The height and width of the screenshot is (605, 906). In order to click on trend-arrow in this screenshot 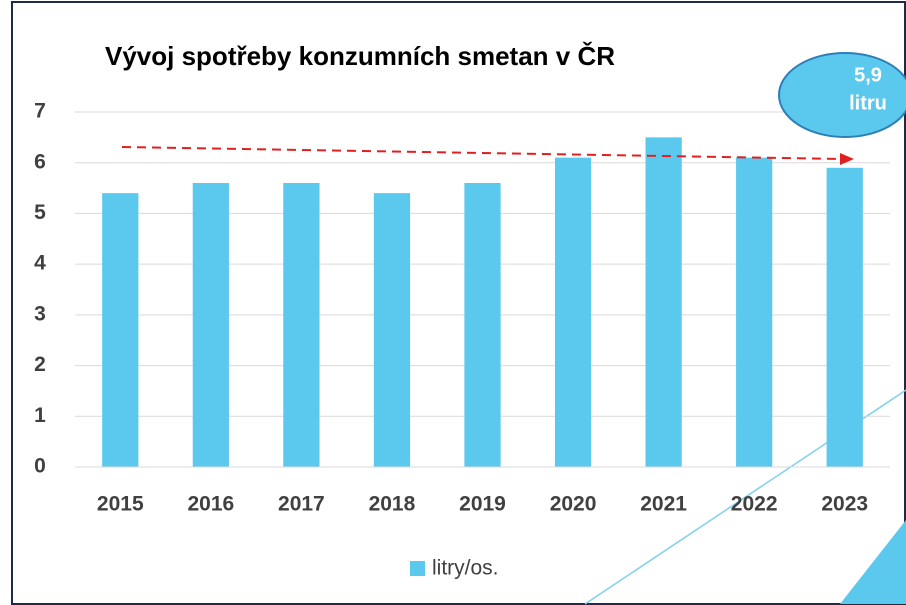, I will do `click(482, 153)`.